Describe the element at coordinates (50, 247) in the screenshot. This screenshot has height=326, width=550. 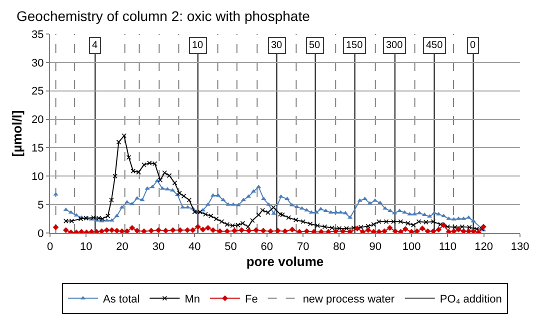
I see `x-tick-label: 0` at that location.